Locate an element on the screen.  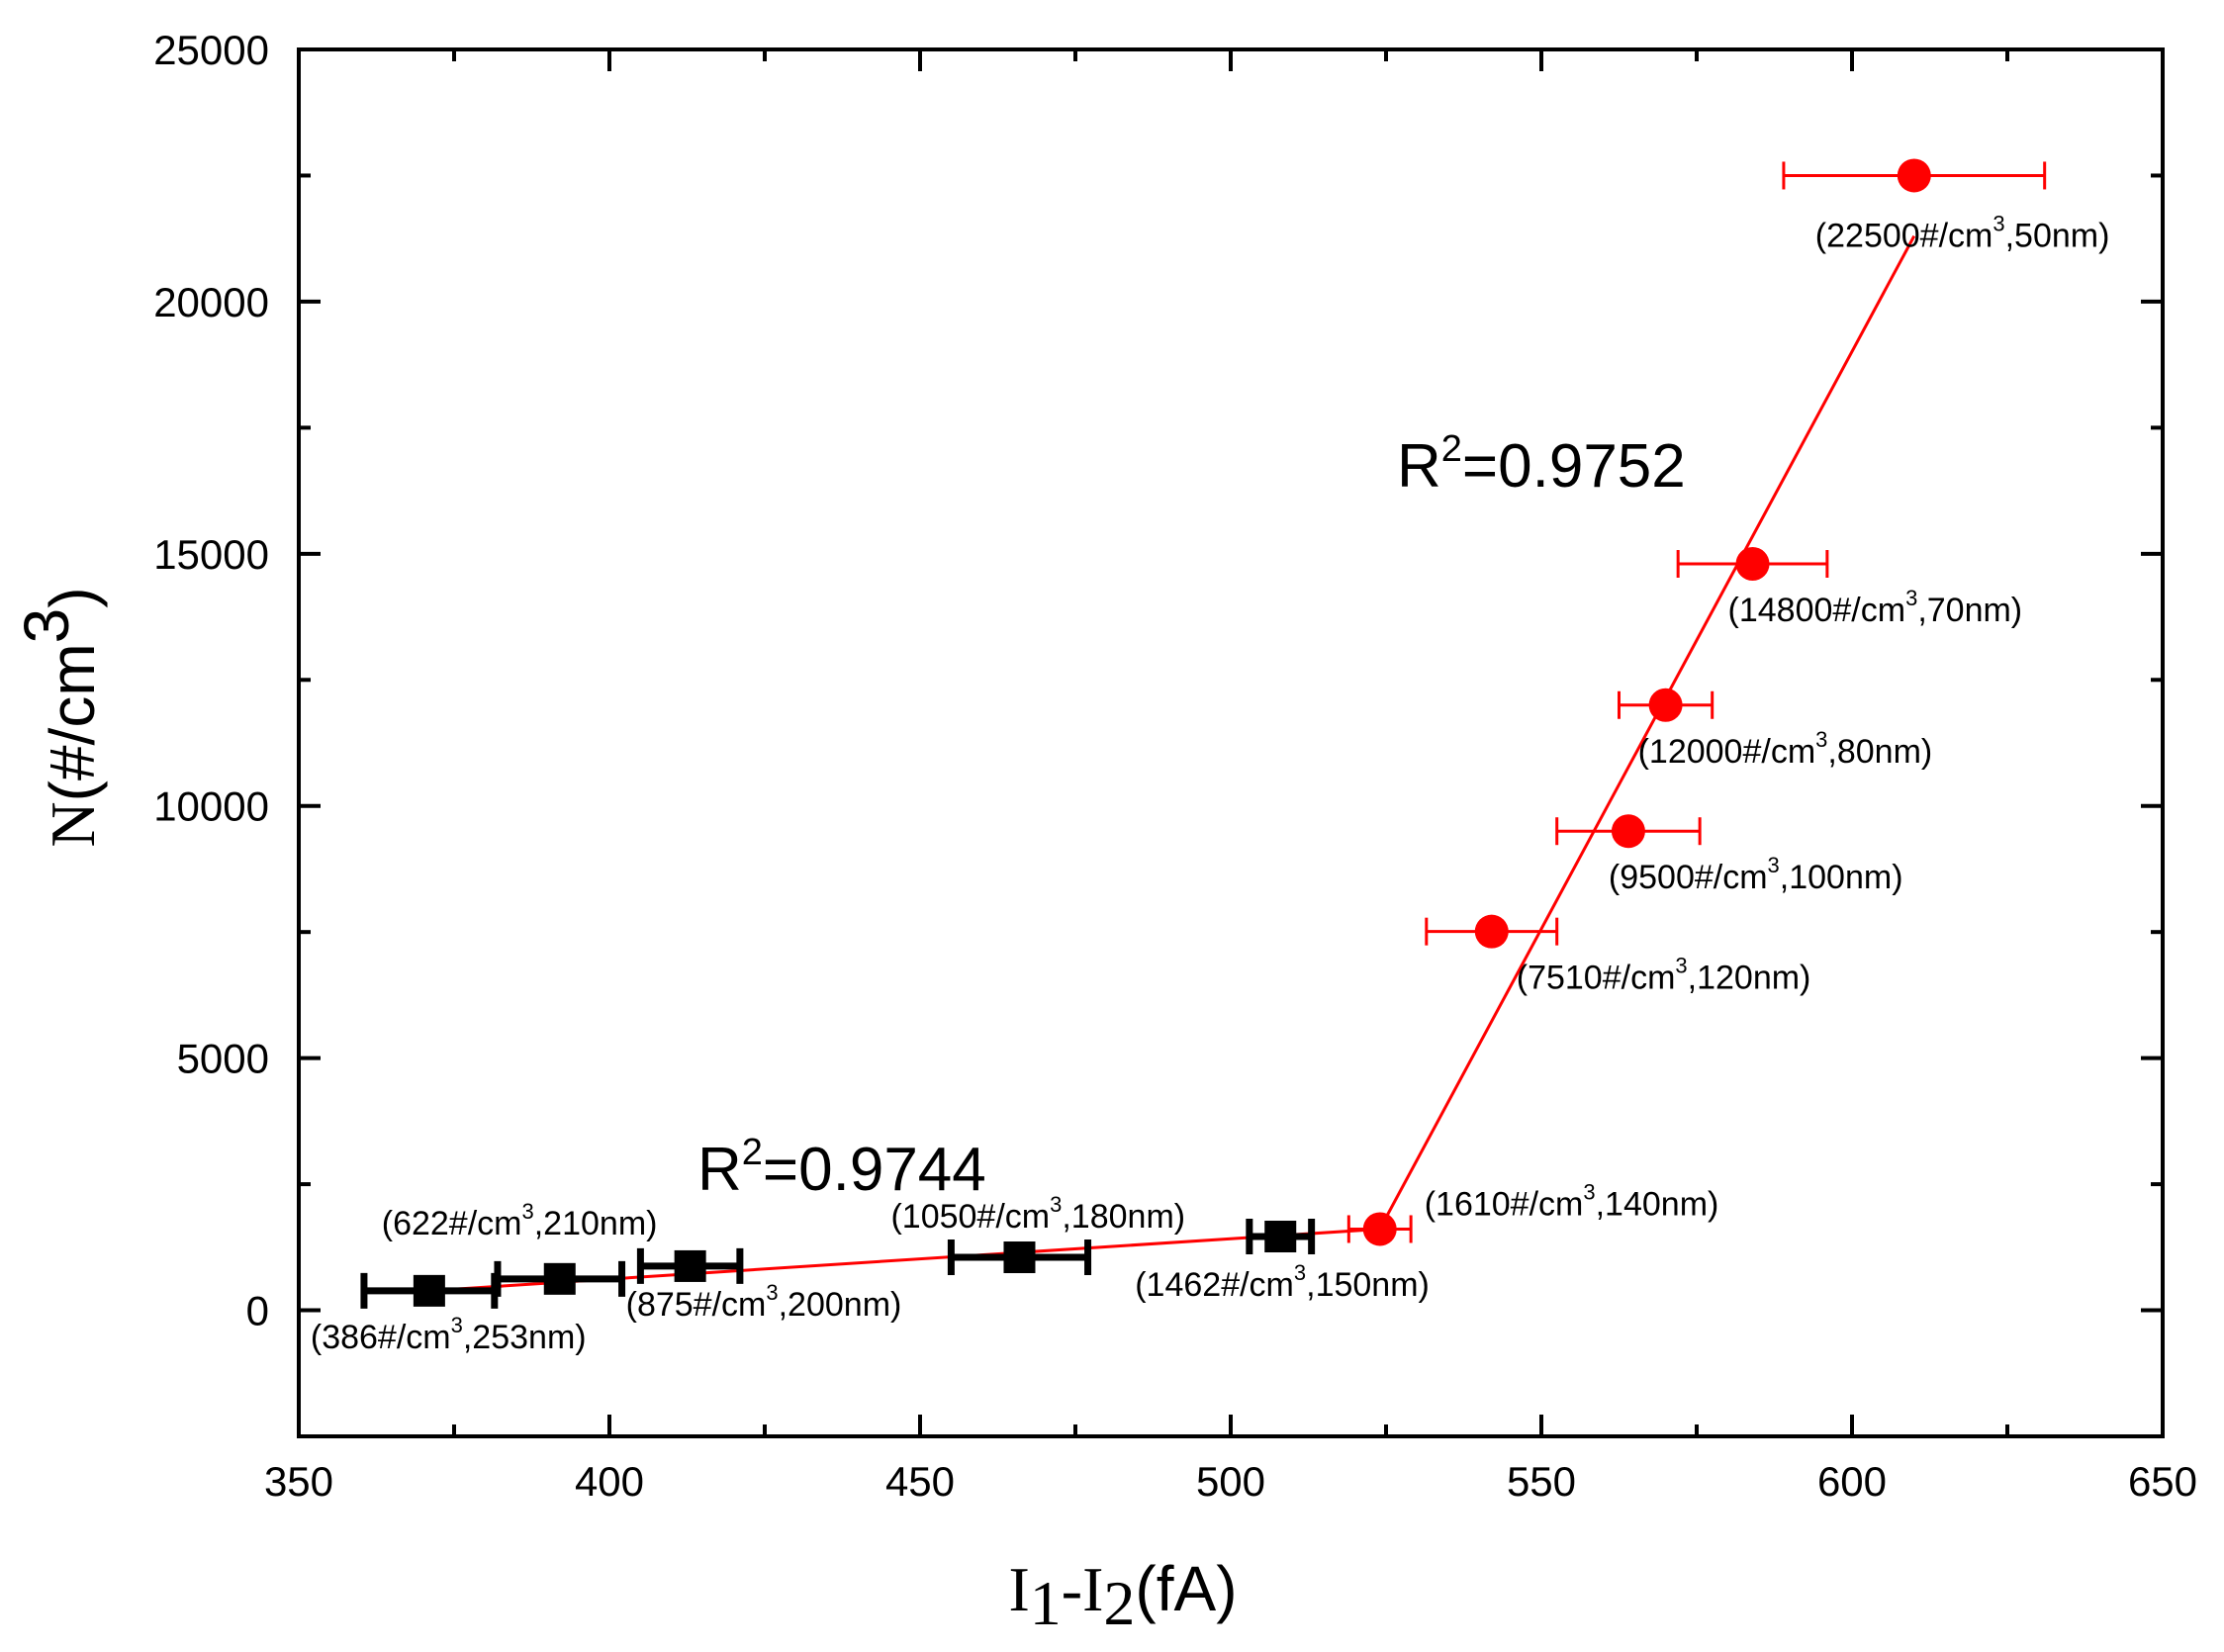
r2-annotation-high: R2=0.9752 is located at coordinates (1541, 464).